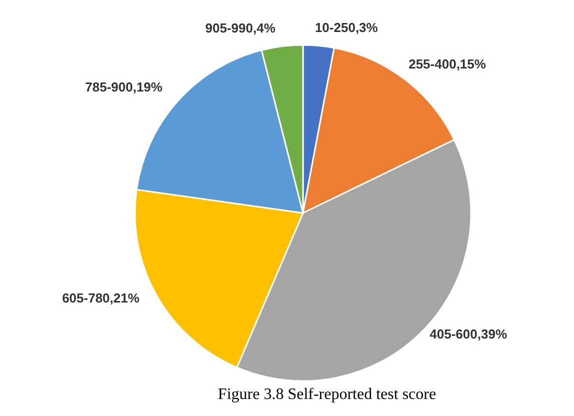 Image resolution: width=574 pixels, height=416 pixels. I want to click on slice-label: 405-600, so click(454, 334).